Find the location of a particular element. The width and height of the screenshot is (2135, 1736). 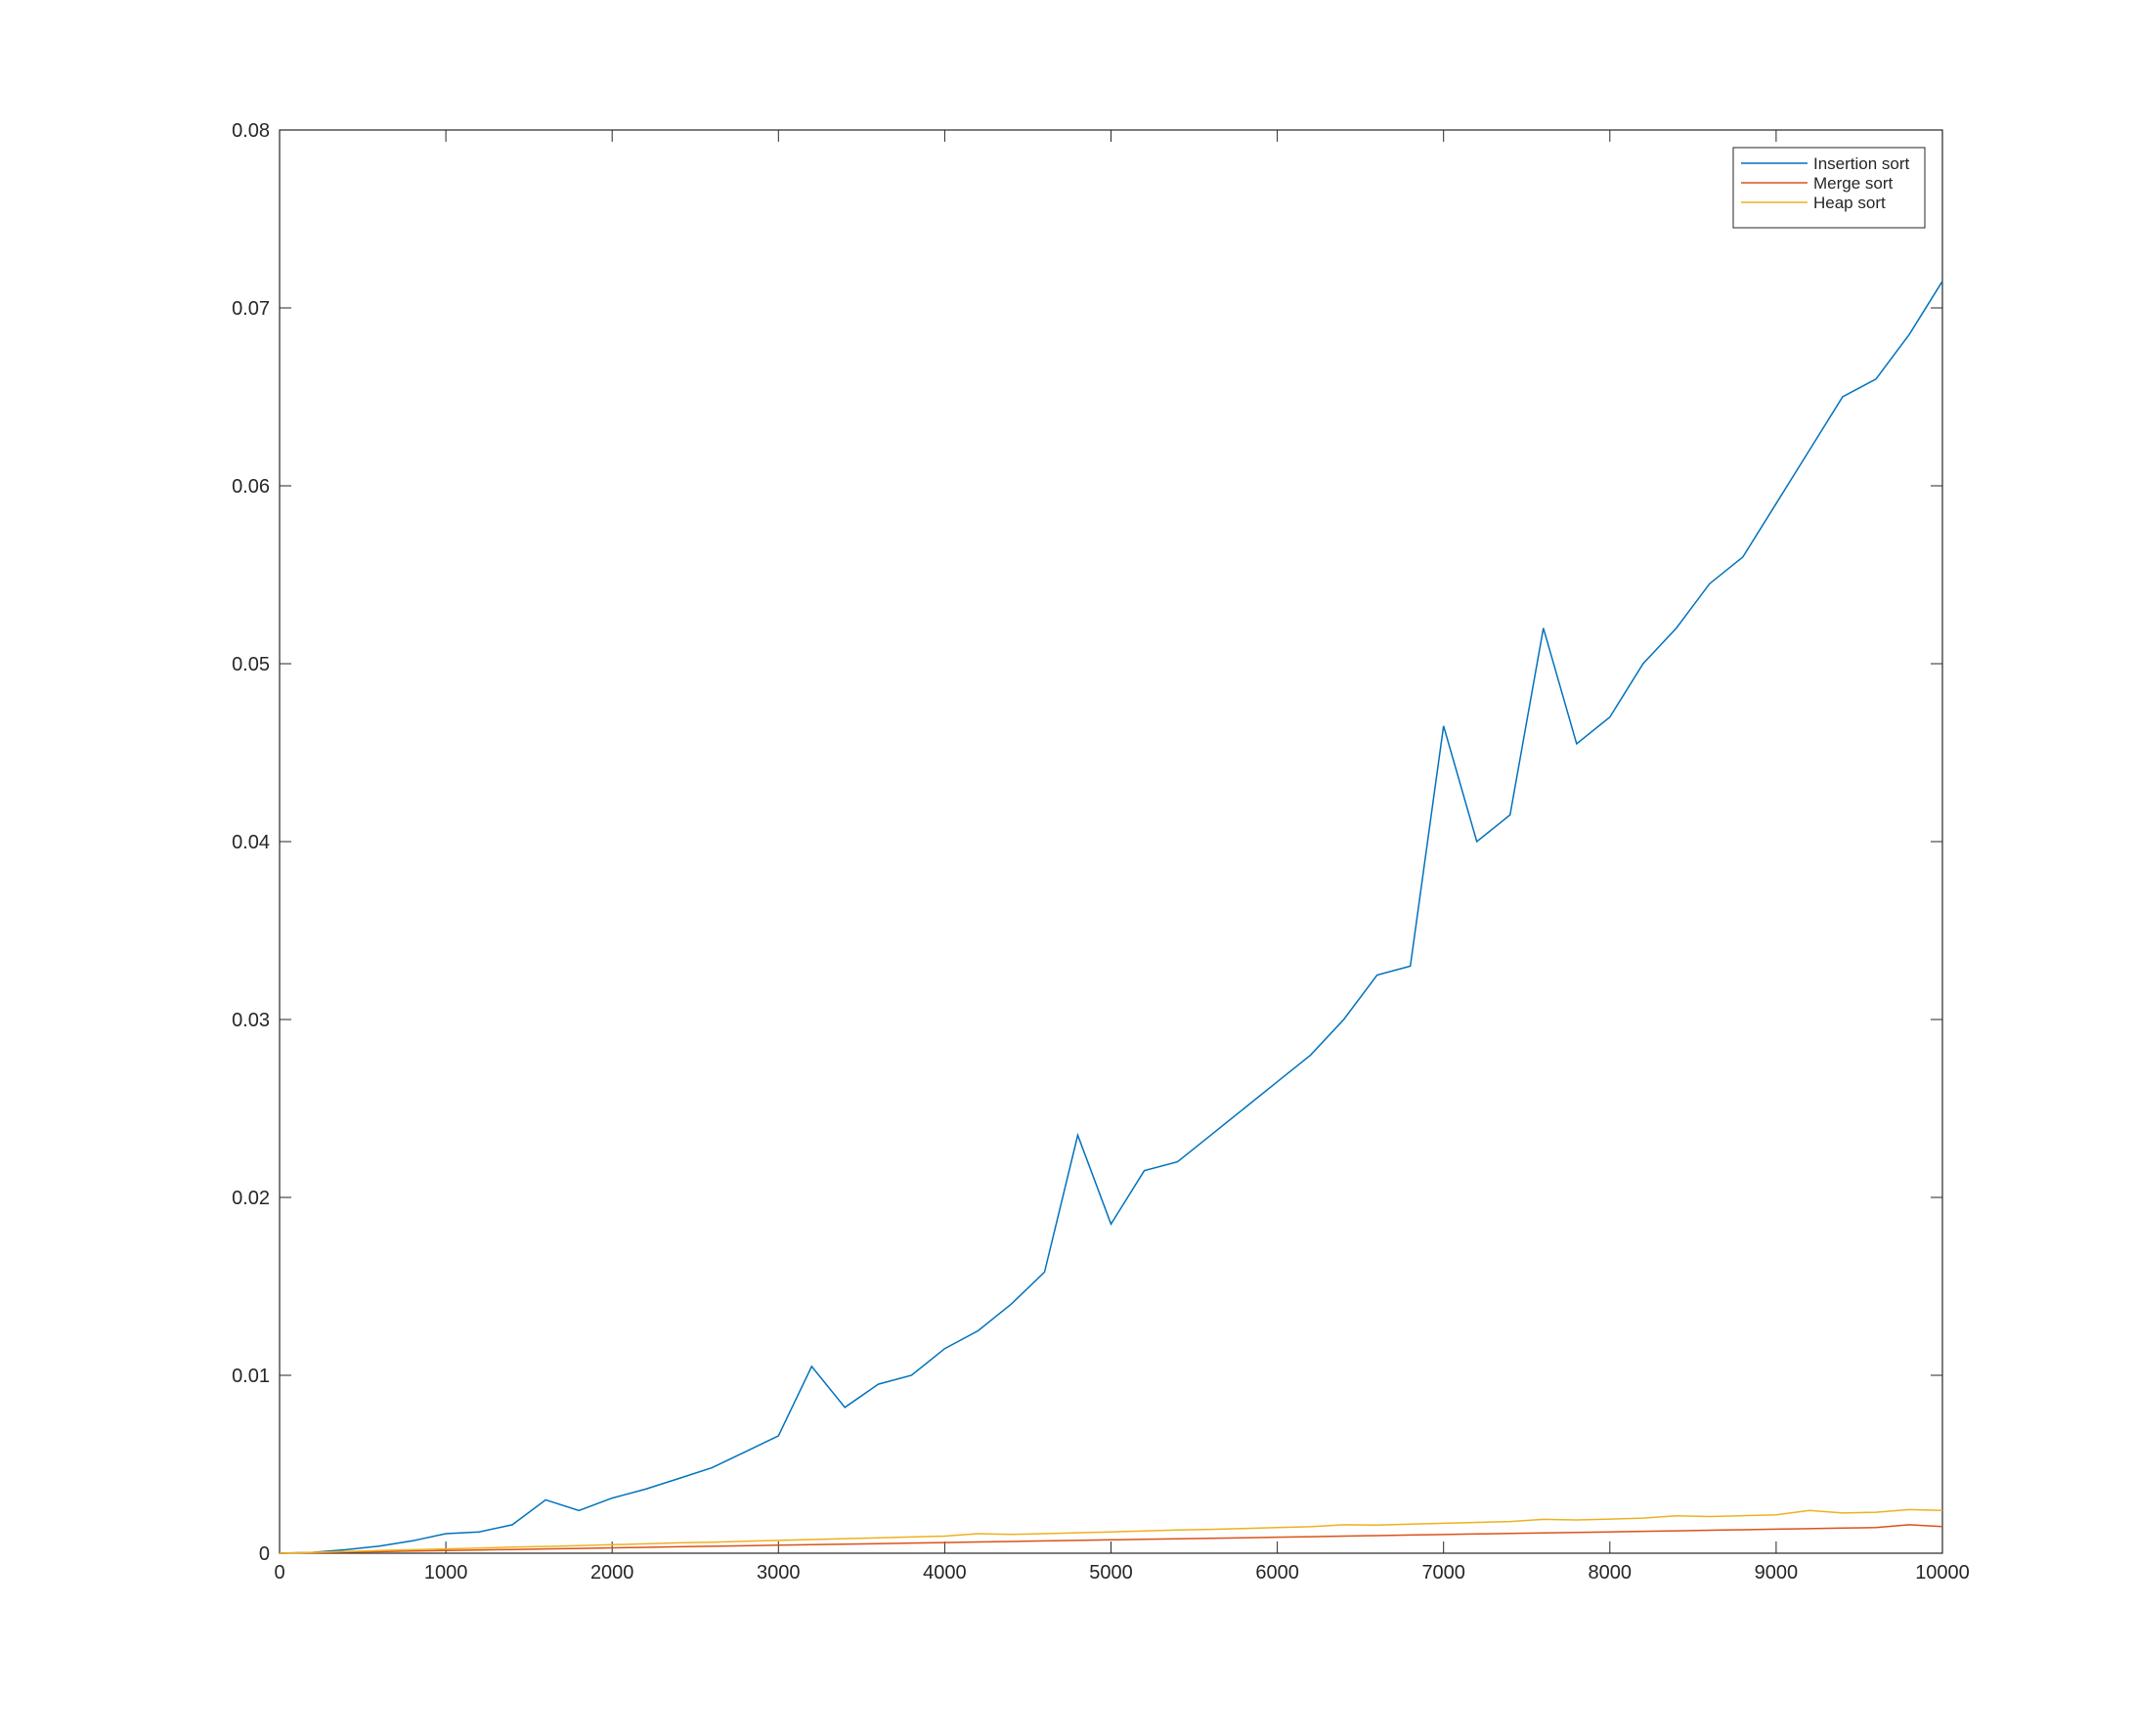

y-tick-label: 0.01 is located at coordinates (251, 1376).